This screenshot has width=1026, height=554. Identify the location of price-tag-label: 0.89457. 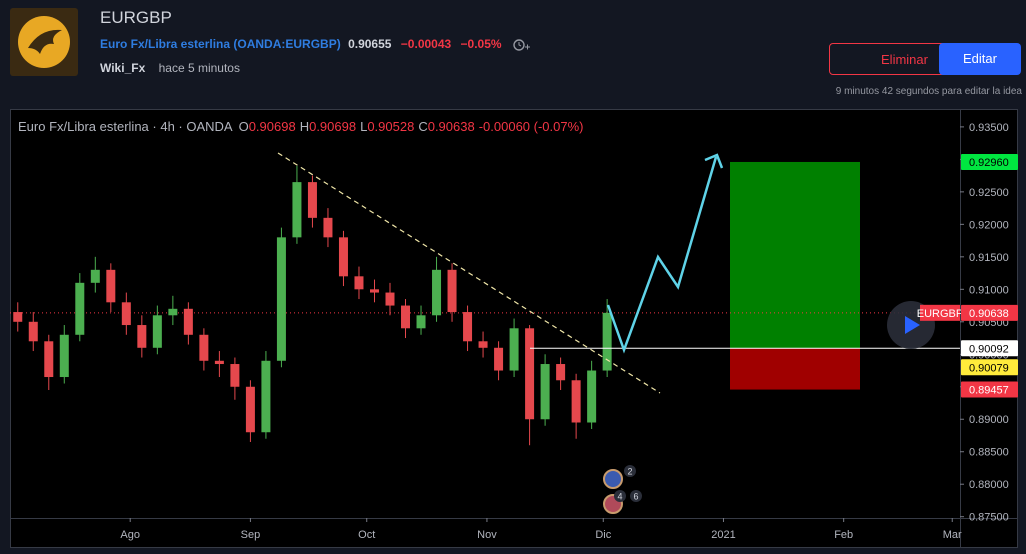
(989, 391).